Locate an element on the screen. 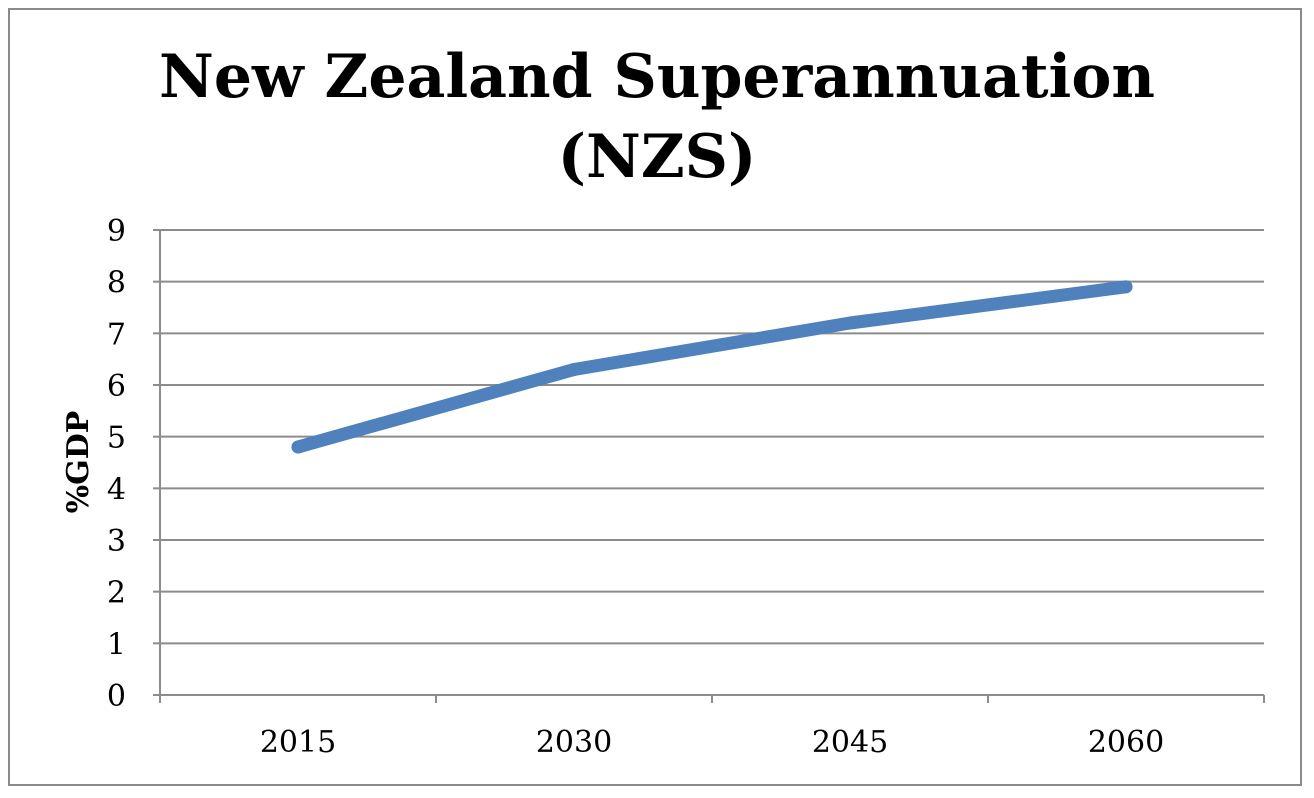 This screenshot has height=798, width=1314. y-tick-label: 8 is located at coordinates (116, 283).